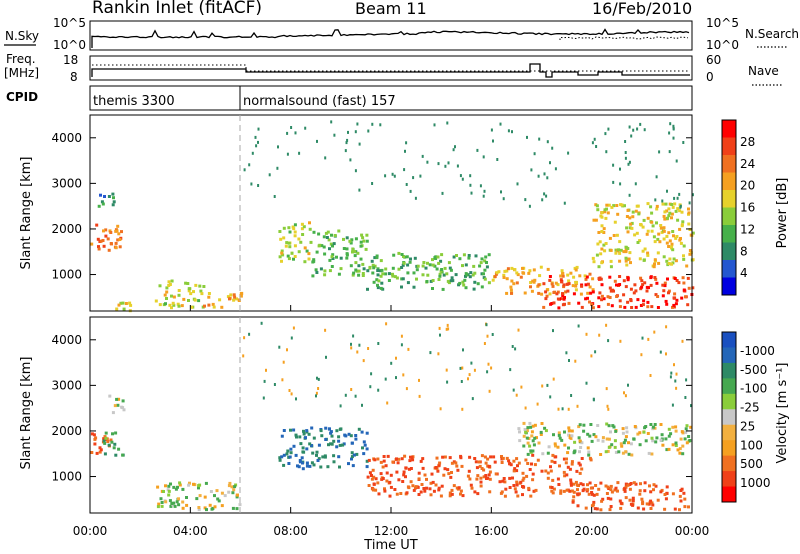 Image resolution: width=800 pixels, height=554 pixels. I want to click on freq-label-line2: [MHz], so click(21, 73).